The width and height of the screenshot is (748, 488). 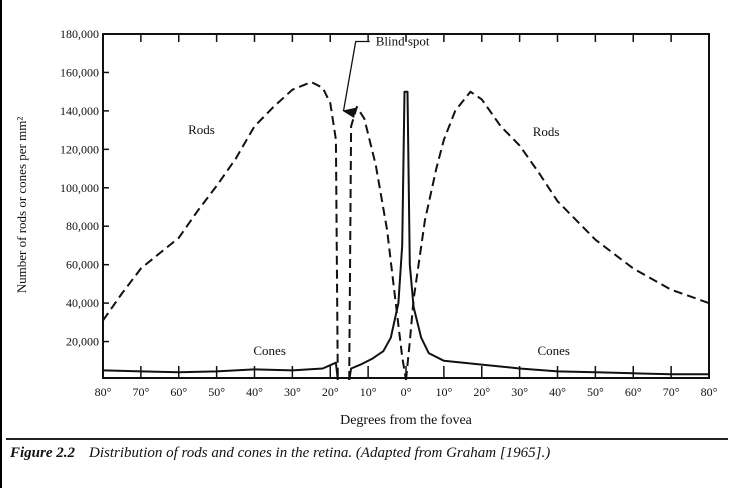 What do you see at coordinates (406, 420) in the screenshot?
I see `x-axis-label: Degrees from the fovea` at bounding box center [406, 420].